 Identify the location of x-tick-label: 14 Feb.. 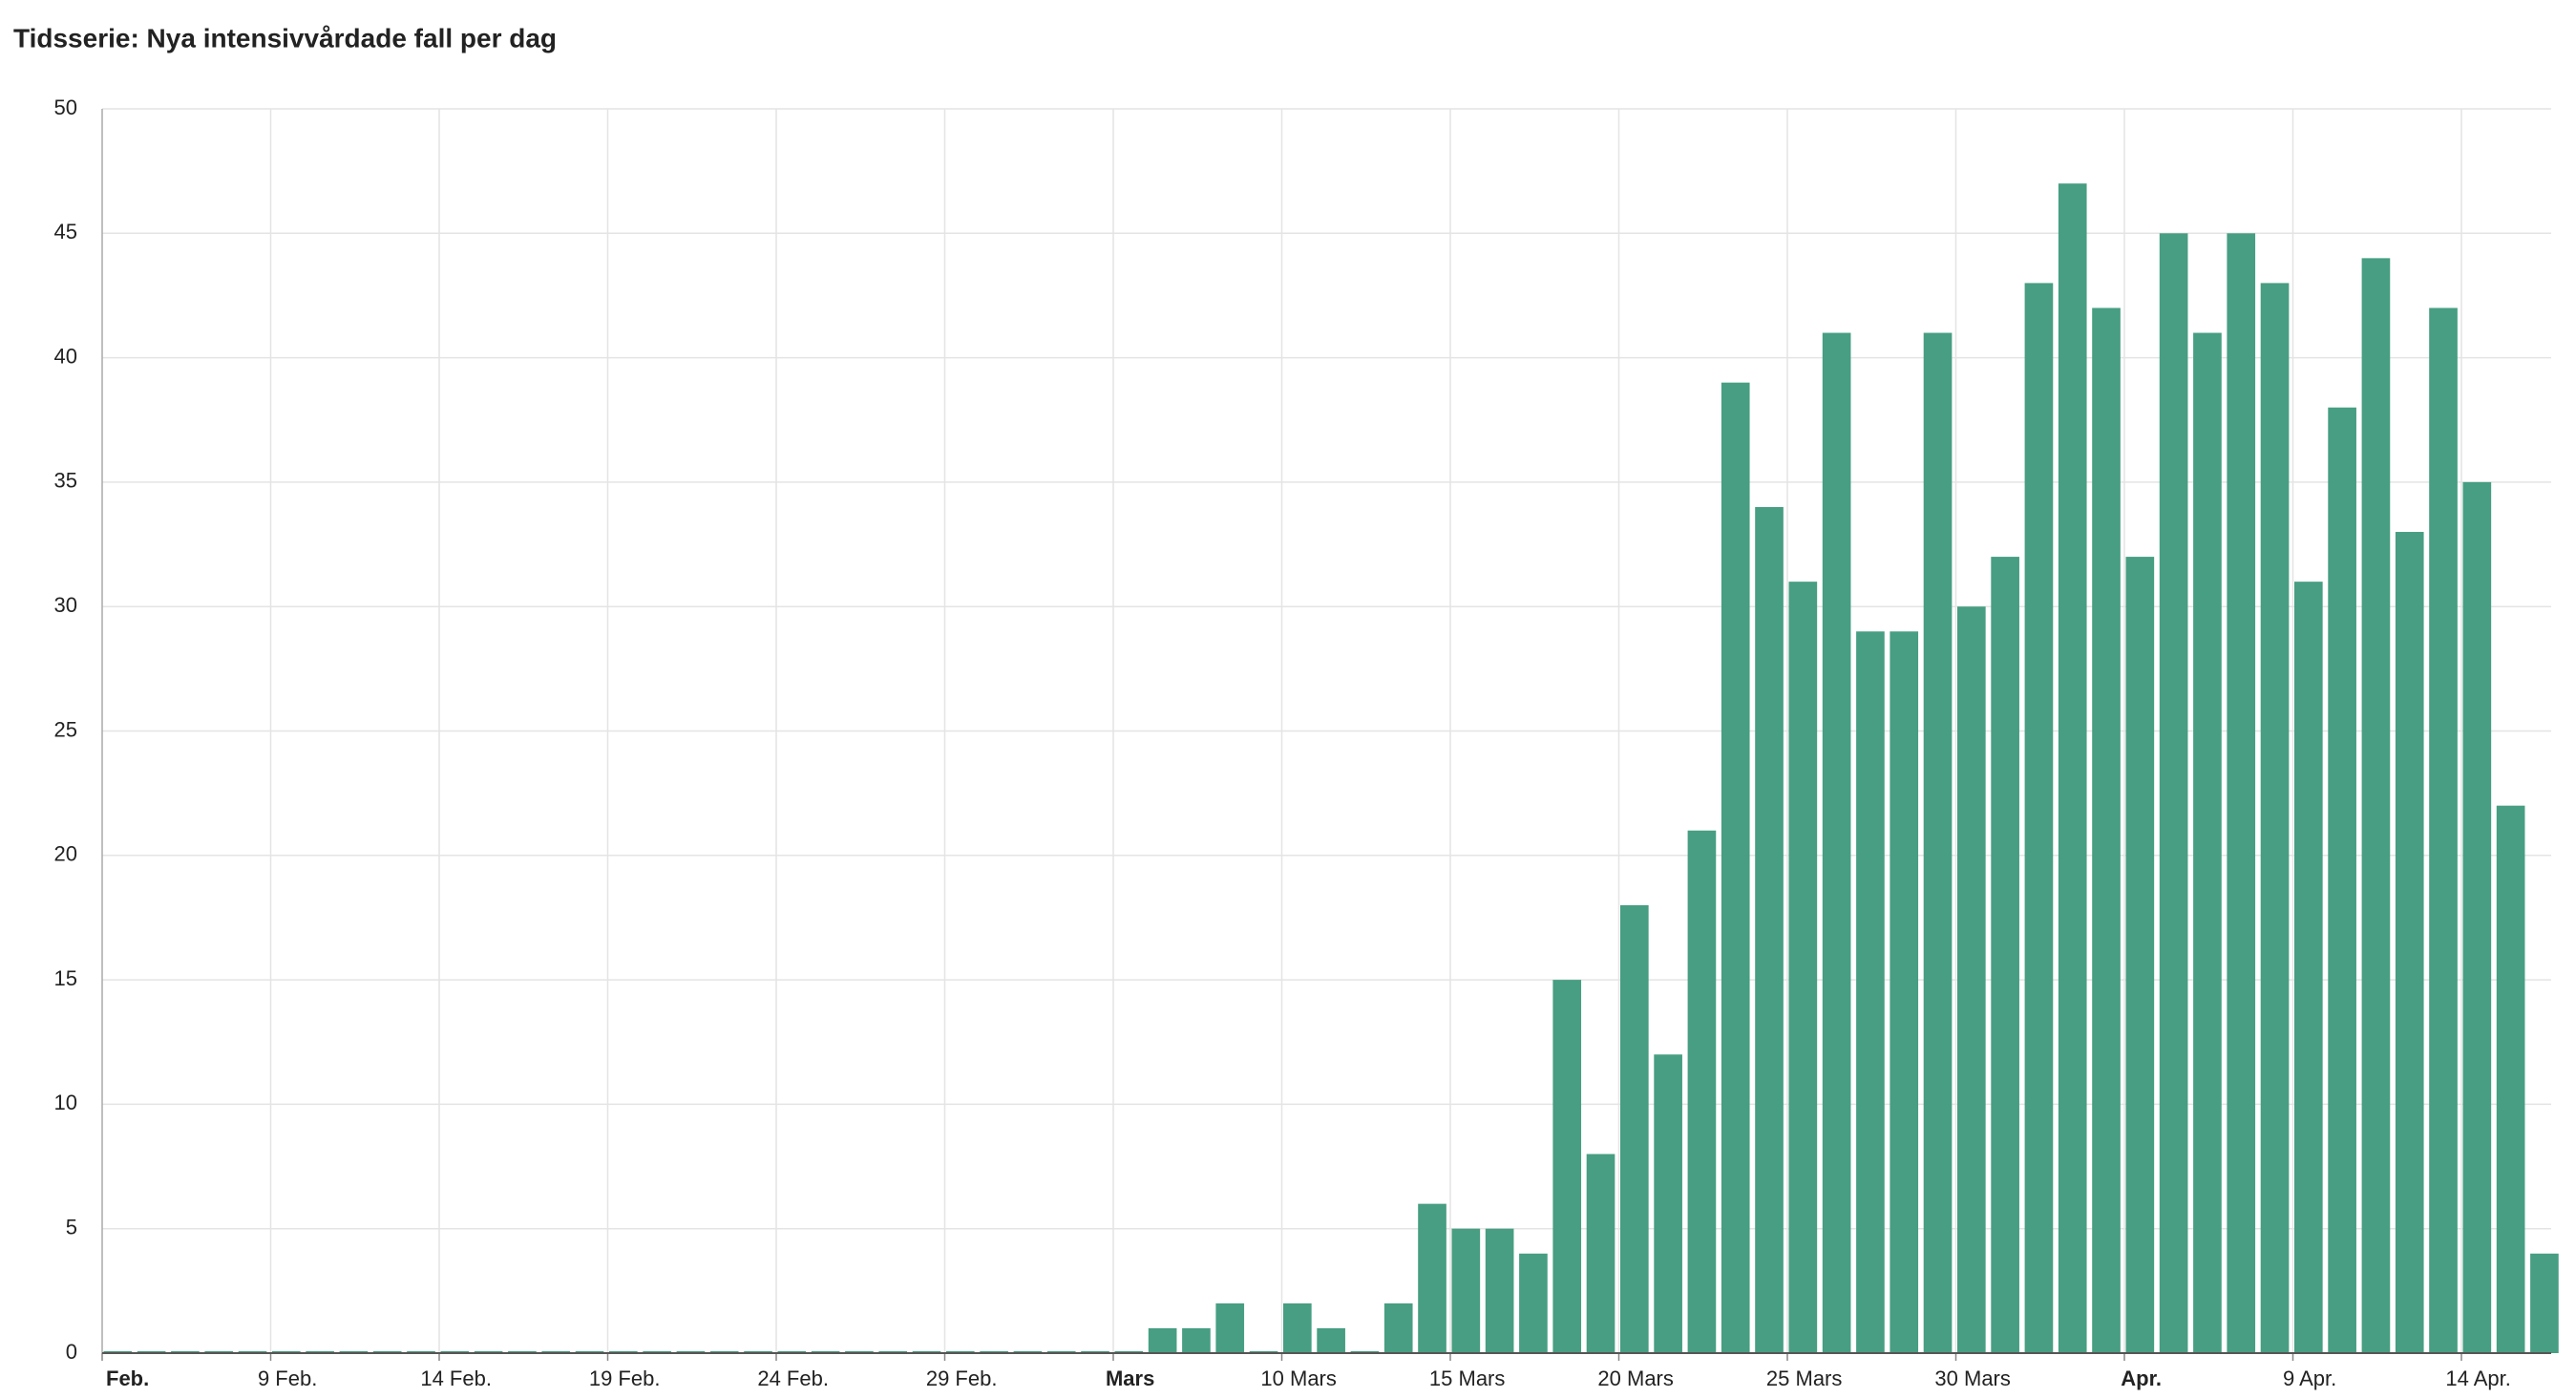
(456, 1378).